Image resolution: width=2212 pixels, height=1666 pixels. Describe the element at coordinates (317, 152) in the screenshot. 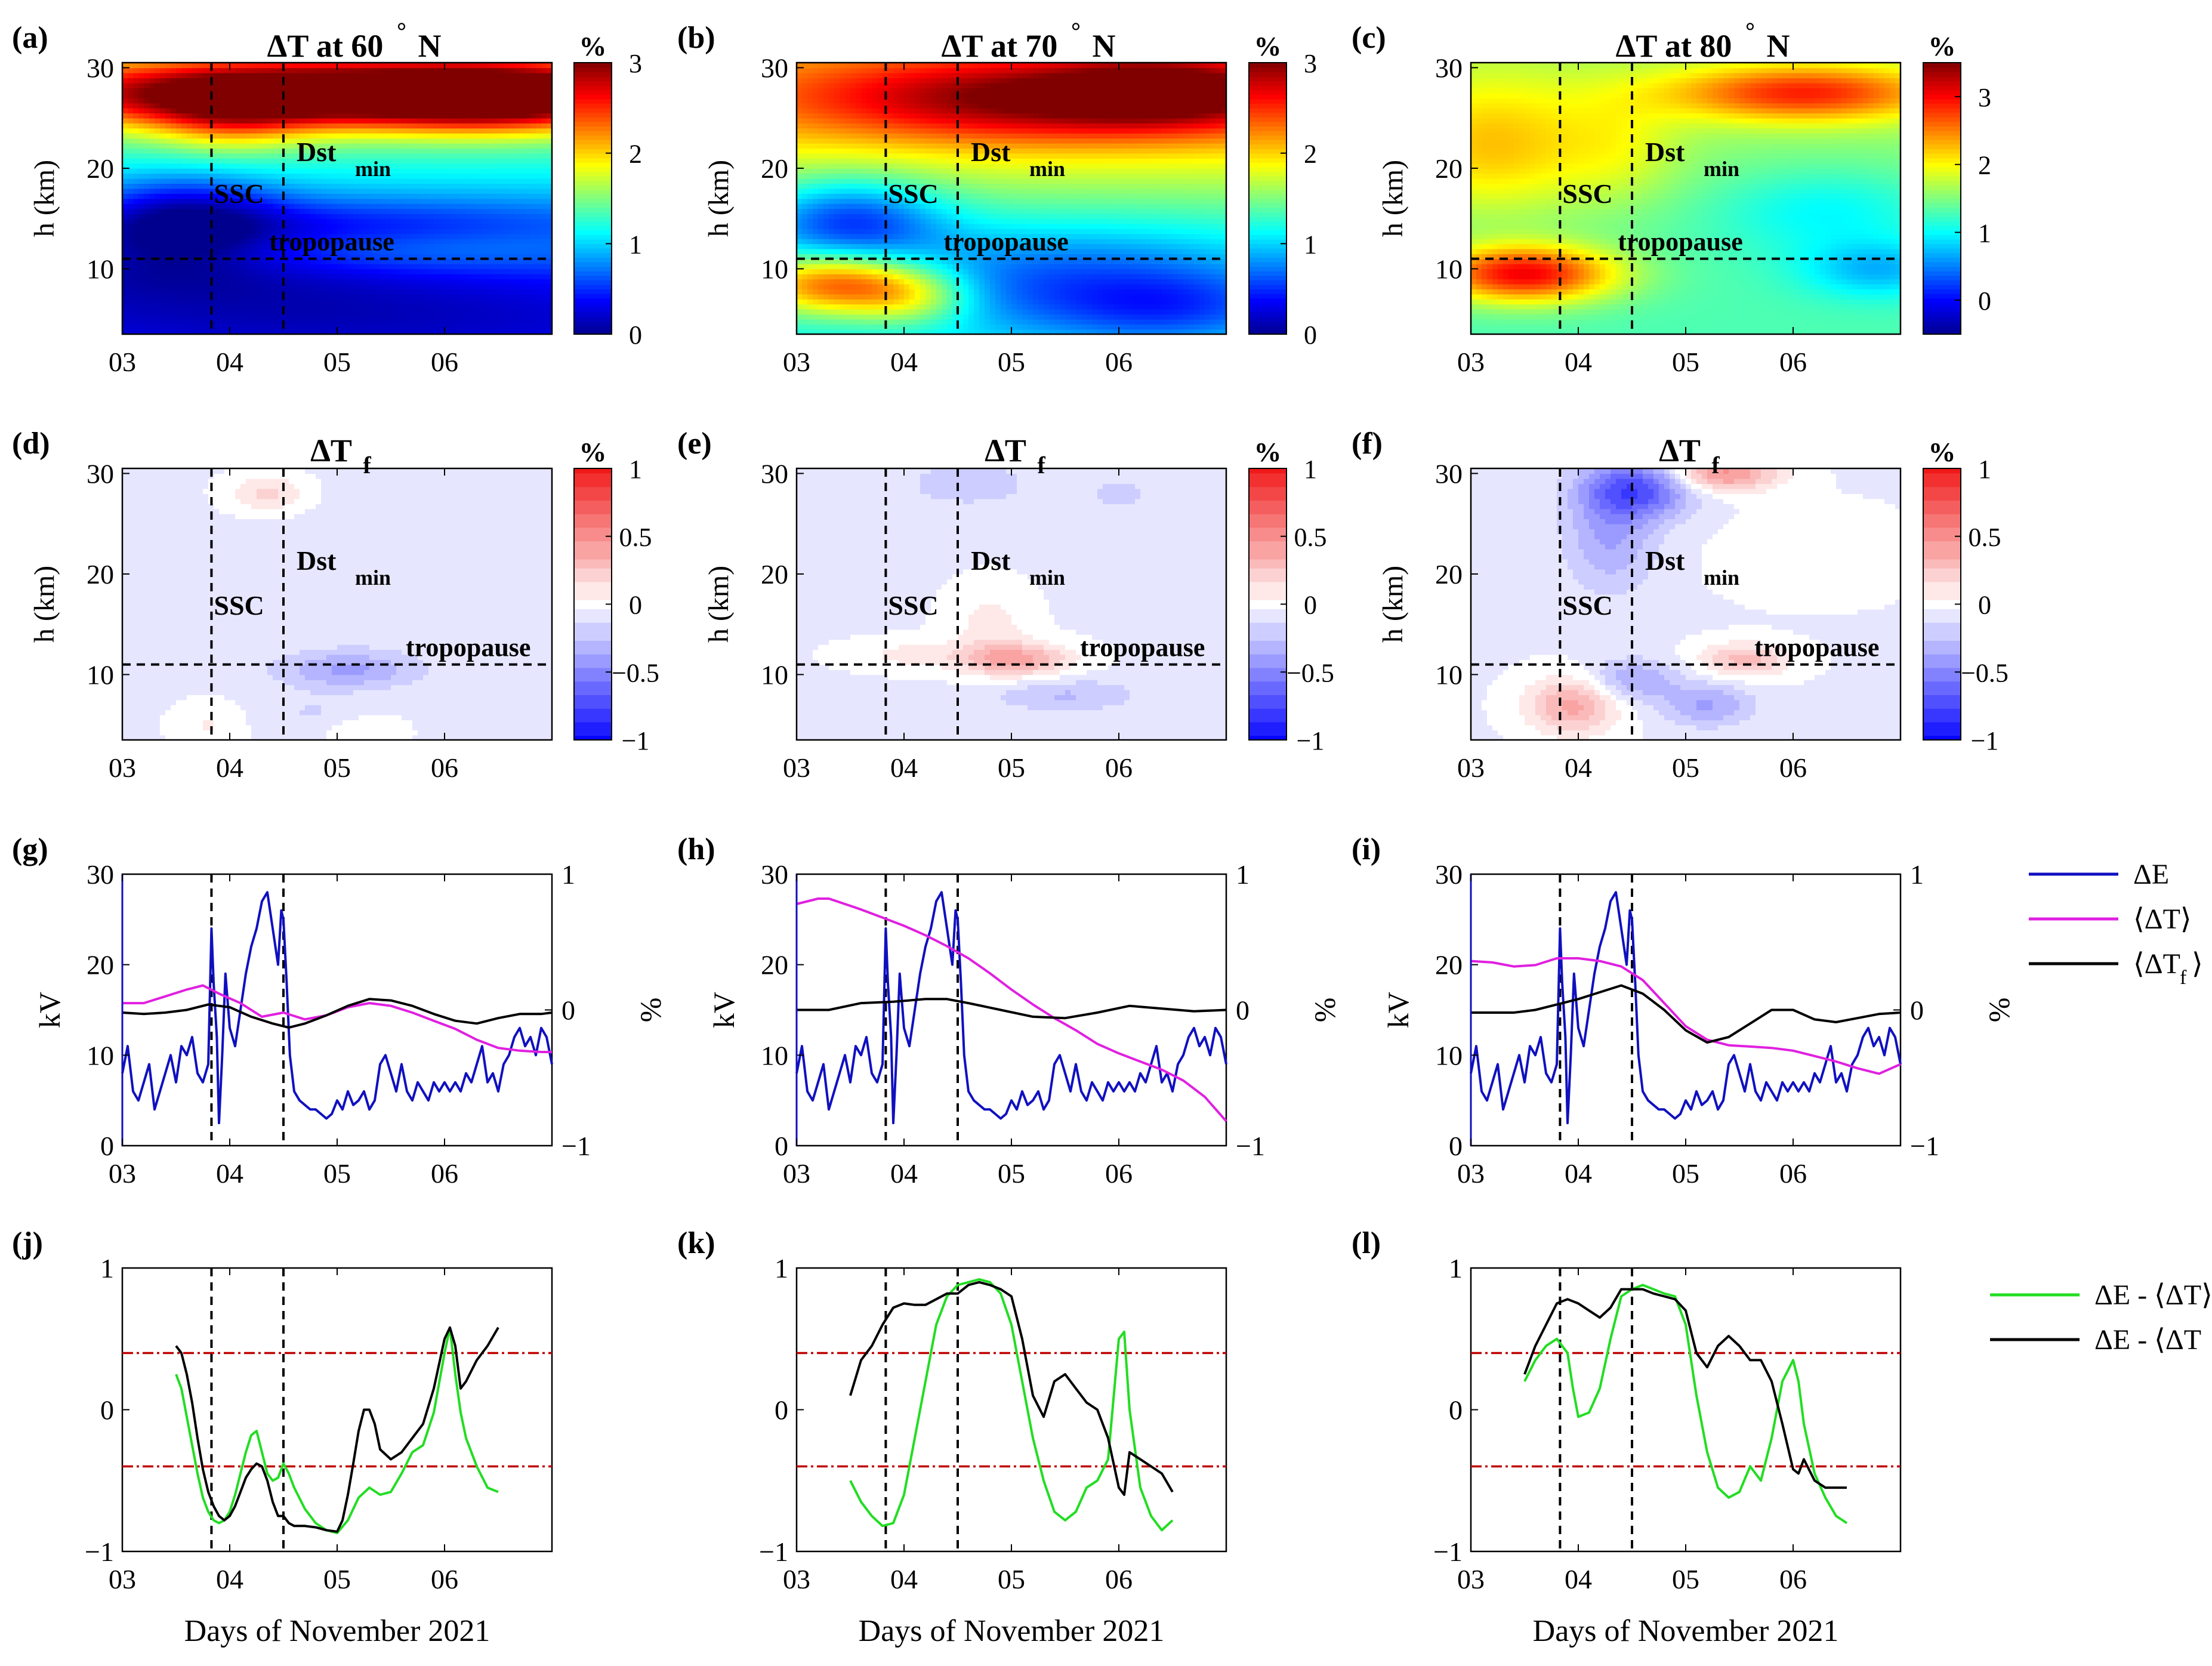

I see `dstmin-annotation: Dst` at that location.